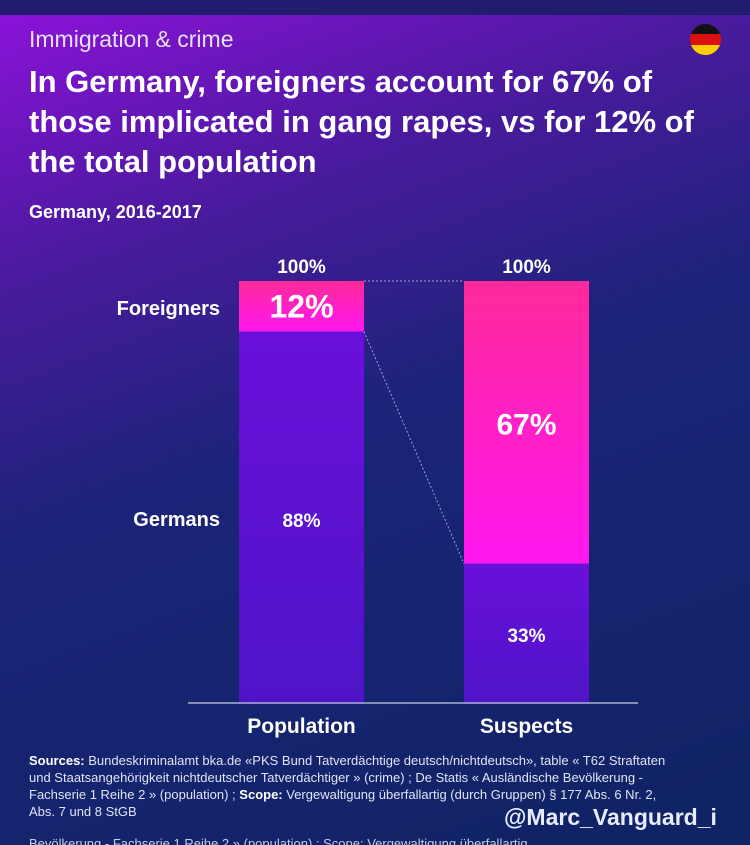 The height and width of the screenshot is (845, 750). I want to click on bar-germans-suspects, so click(526, 633).